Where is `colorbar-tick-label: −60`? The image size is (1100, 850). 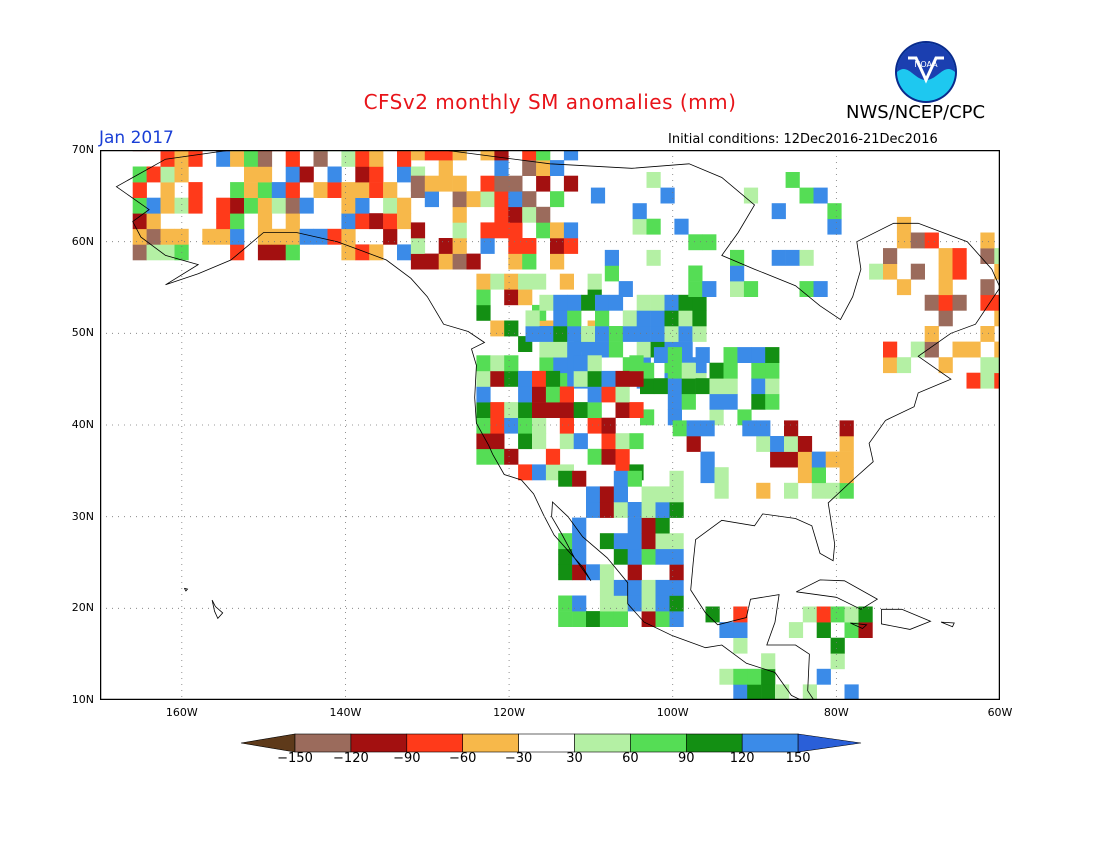 colorbar-tick-label: −60 is located at coordinates (462, 758).